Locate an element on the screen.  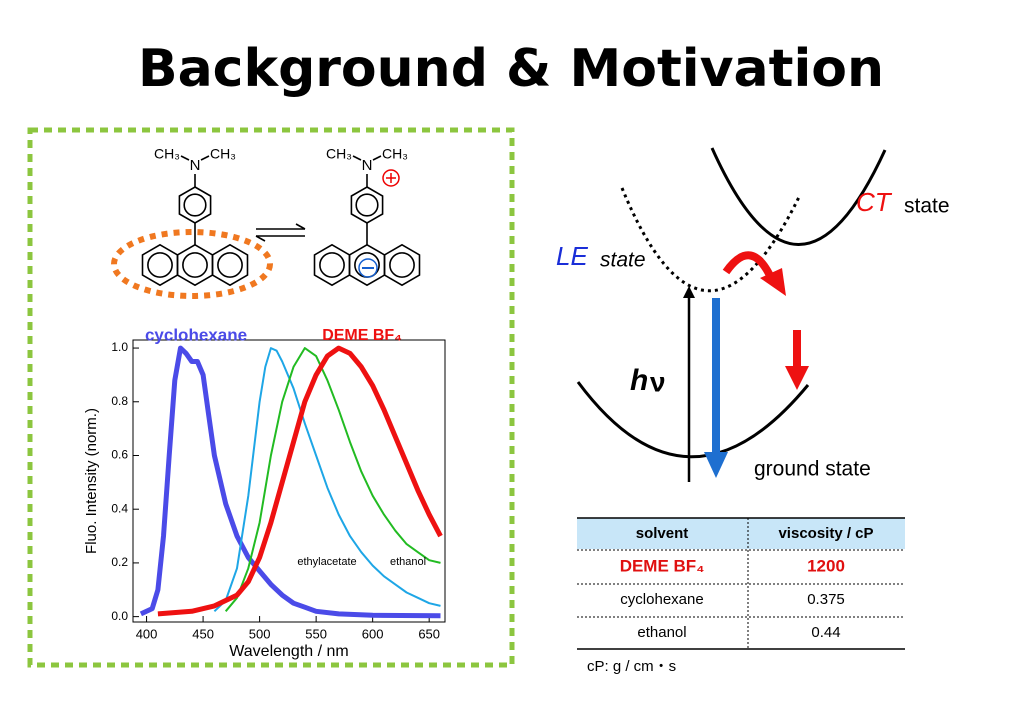
table-note: cP: g / cm・s is located at coordinates (631, 666).